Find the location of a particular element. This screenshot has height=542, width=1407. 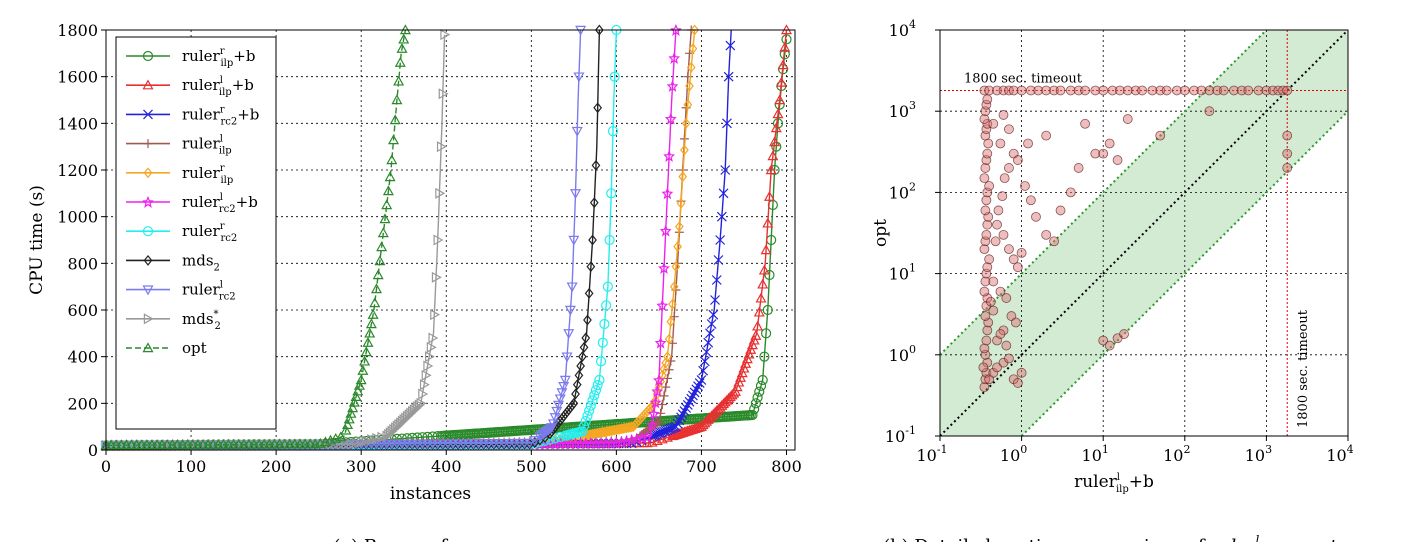

x-tick-label: 600 is located at coordinates (616, 466).